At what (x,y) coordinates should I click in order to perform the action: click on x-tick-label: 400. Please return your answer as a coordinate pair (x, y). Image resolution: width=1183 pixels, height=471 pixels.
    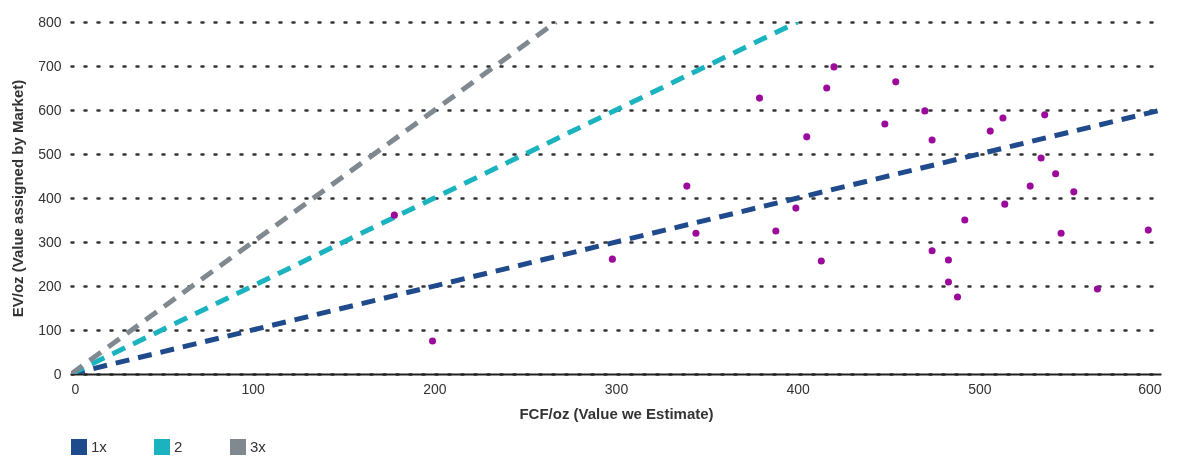
    Looking at the image, I should click on (798, 388).